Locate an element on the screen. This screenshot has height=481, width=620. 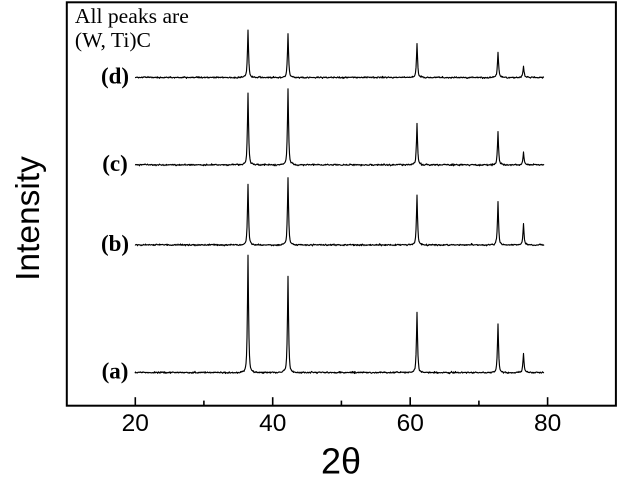
svg-text: Intensity is located at coordinates (28, 218).